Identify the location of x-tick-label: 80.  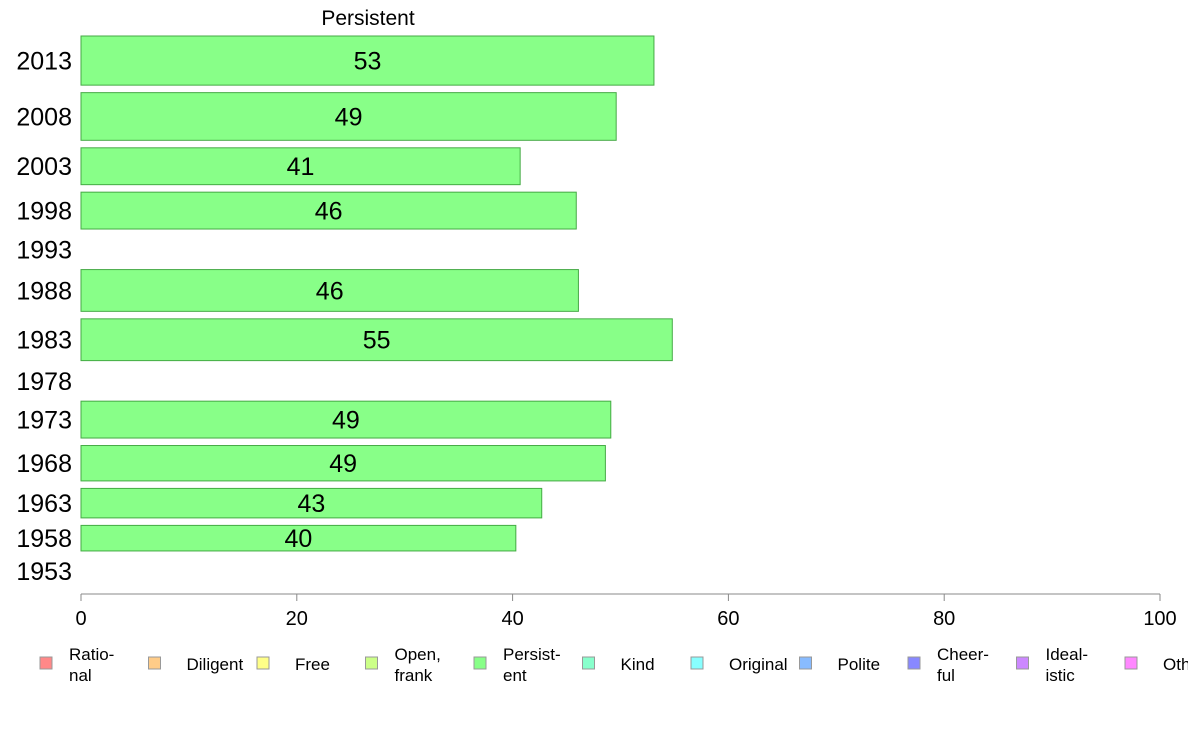
(944, 619).